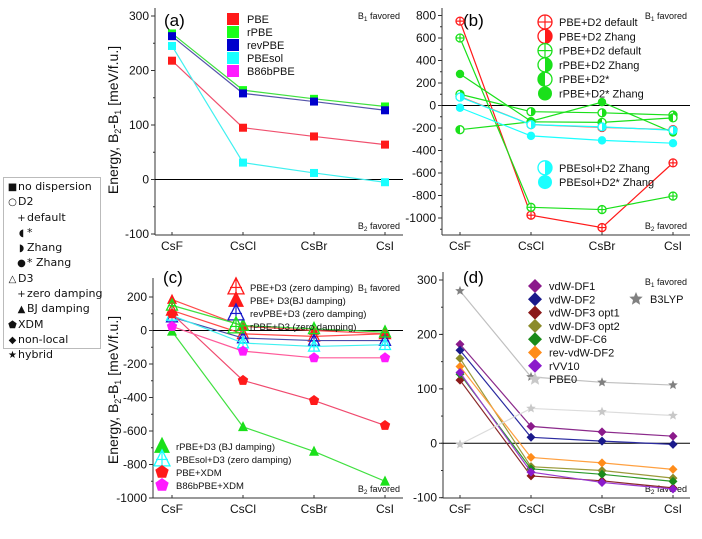 The image size is (702, 539). What do you see at coordinates (566, 426) in the screenshot?
I see `series-pbe0` at bounding box center [566, 426].